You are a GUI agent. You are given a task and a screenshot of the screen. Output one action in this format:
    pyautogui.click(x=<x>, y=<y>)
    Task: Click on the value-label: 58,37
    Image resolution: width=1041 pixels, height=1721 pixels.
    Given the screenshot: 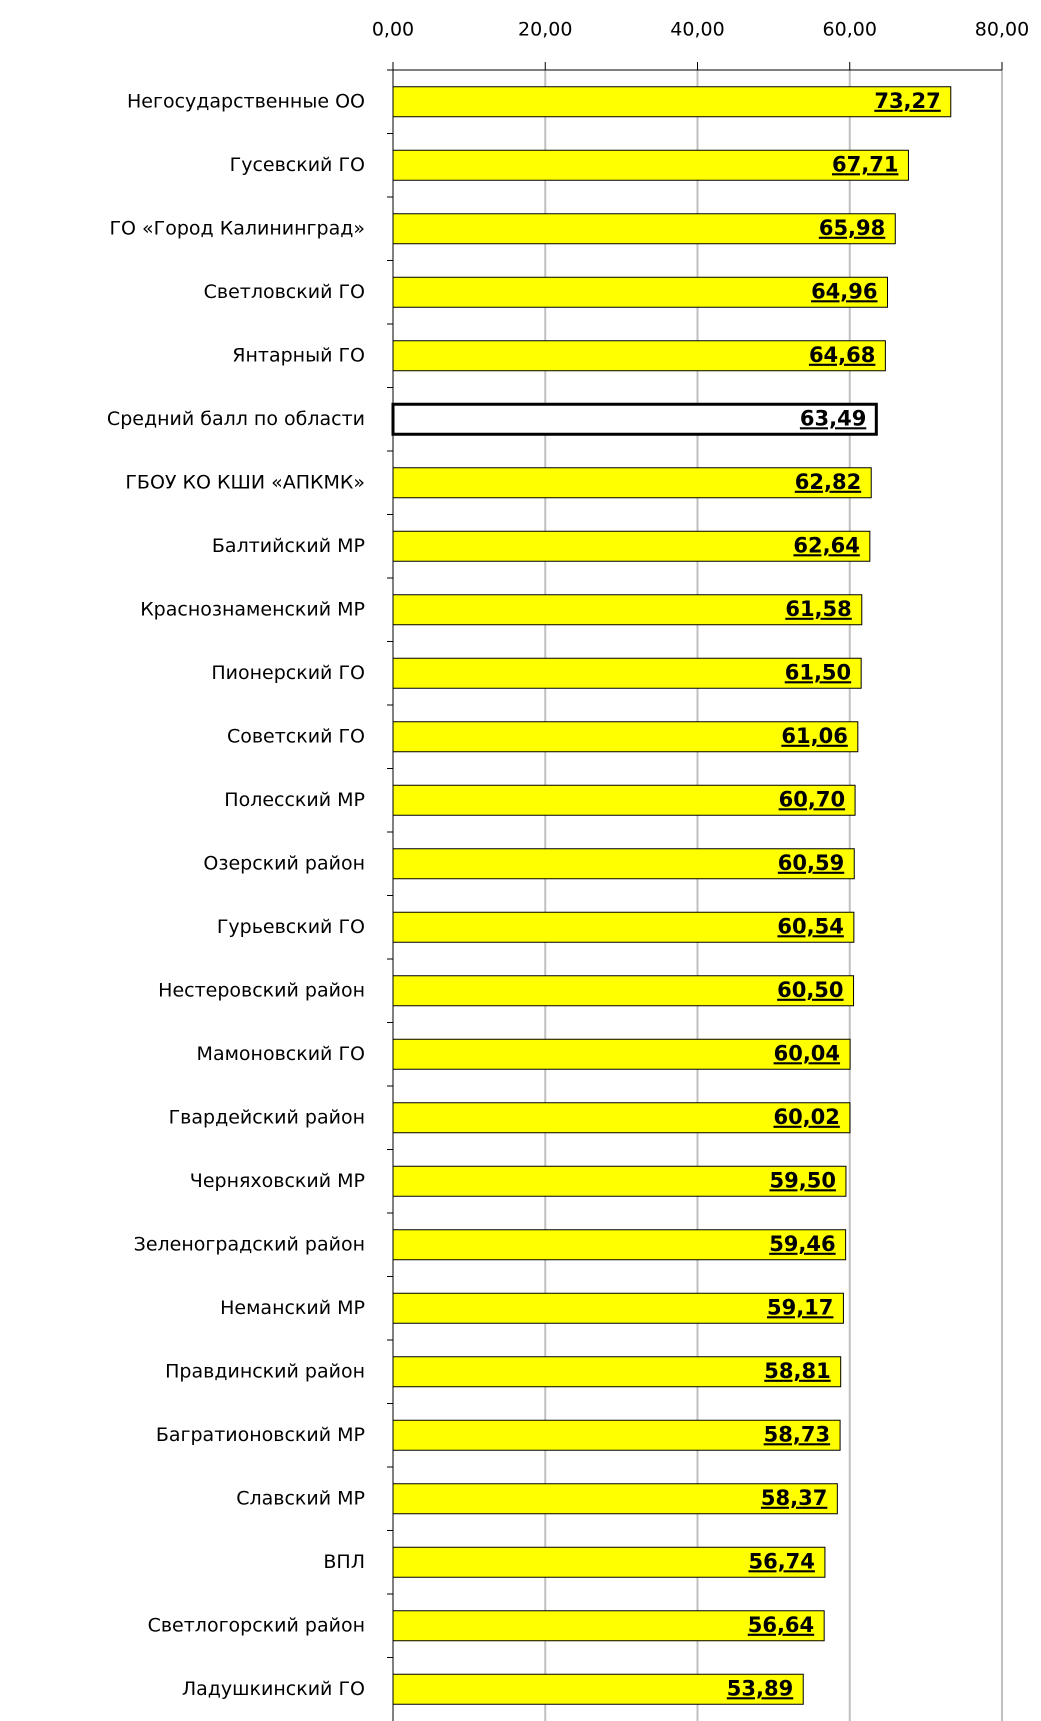 What is the action you would take?
    pyautogui.click(x=794, y=1498)
    